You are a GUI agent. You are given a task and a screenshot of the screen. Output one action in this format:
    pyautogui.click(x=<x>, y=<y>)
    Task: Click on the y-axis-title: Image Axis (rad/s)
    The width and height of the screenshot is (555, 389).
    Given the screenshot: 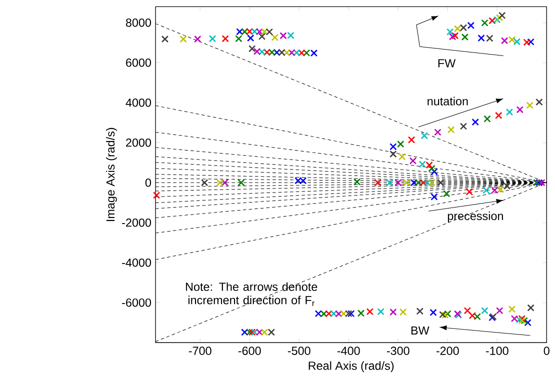 What is the action you would take?
    pyautogui.click(x=111, y=175)
    